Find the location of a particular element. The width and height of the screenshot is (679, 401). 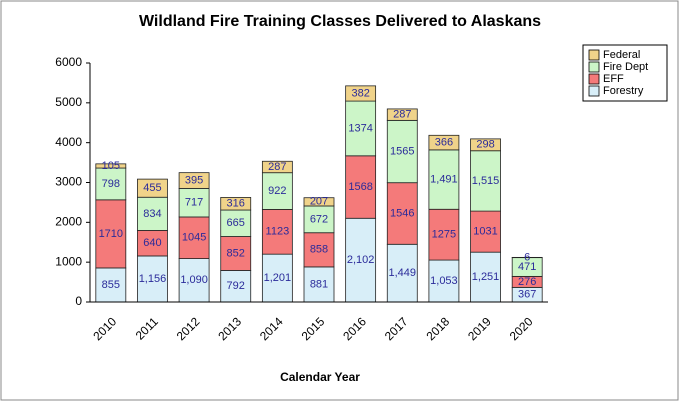

value-label: 798 is located at coordinates (111, 184).